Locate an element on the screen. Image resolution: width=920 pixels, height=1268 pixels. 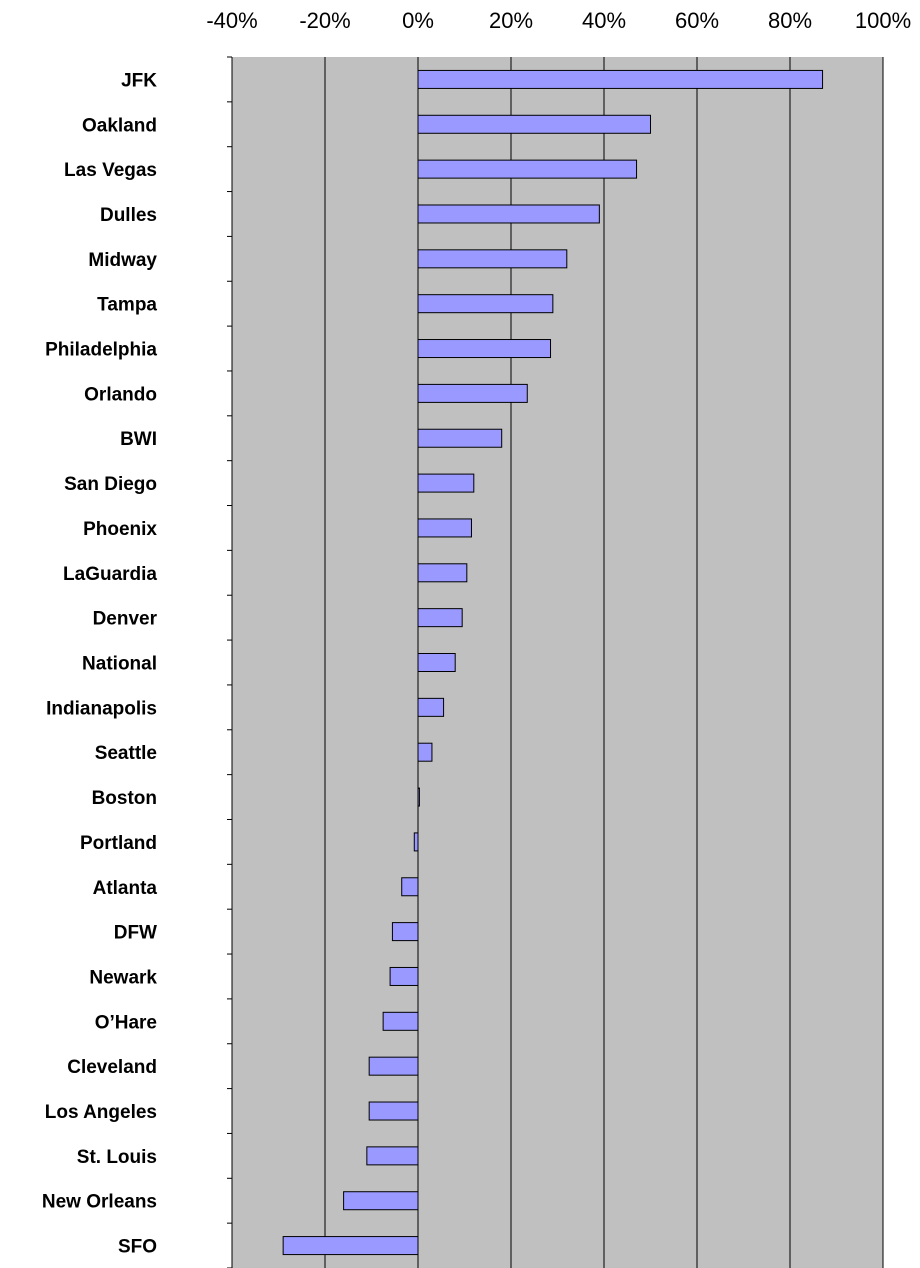
category-label: Oakland is located at coordinates (119, 125).